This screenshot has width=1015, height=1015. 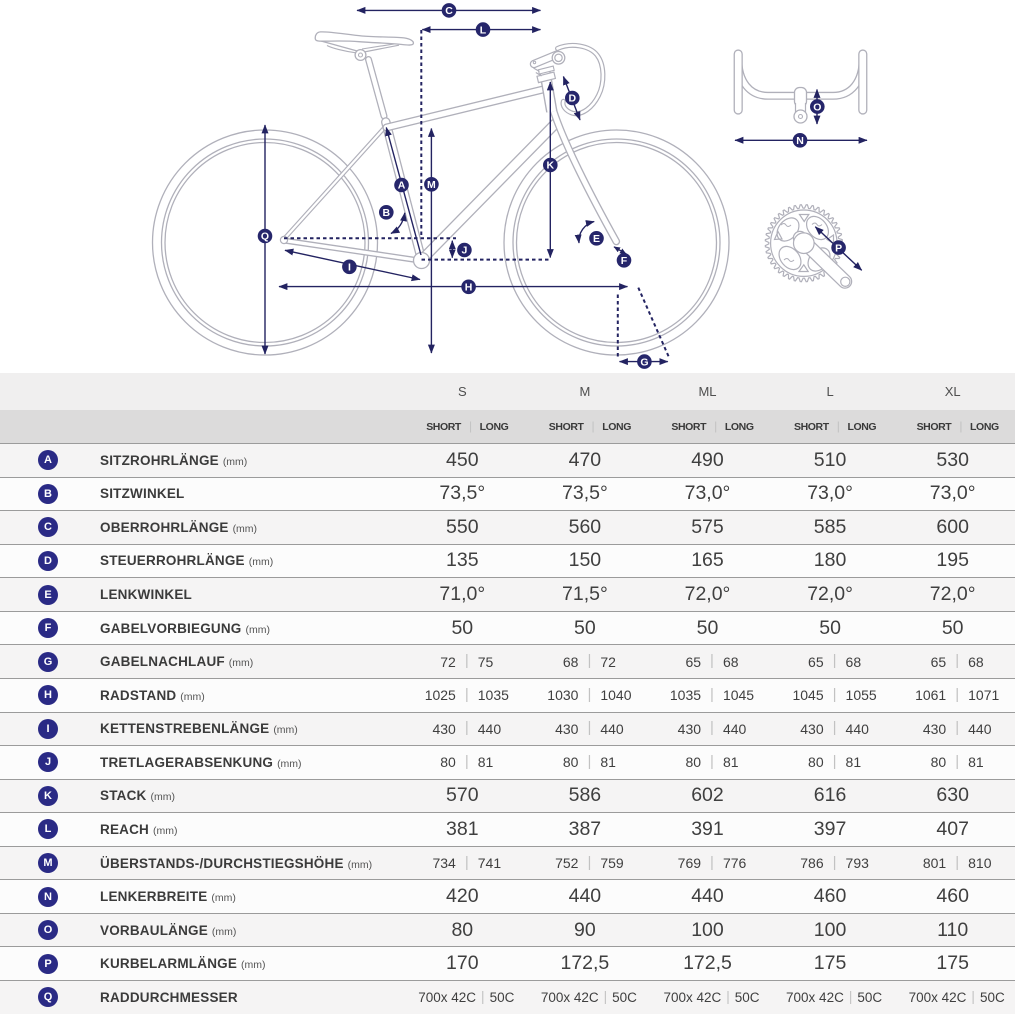 What do you see at coordinates (800, 141) in the screenshot?
I see `svg-text: N` at bounding box center [800, 141].